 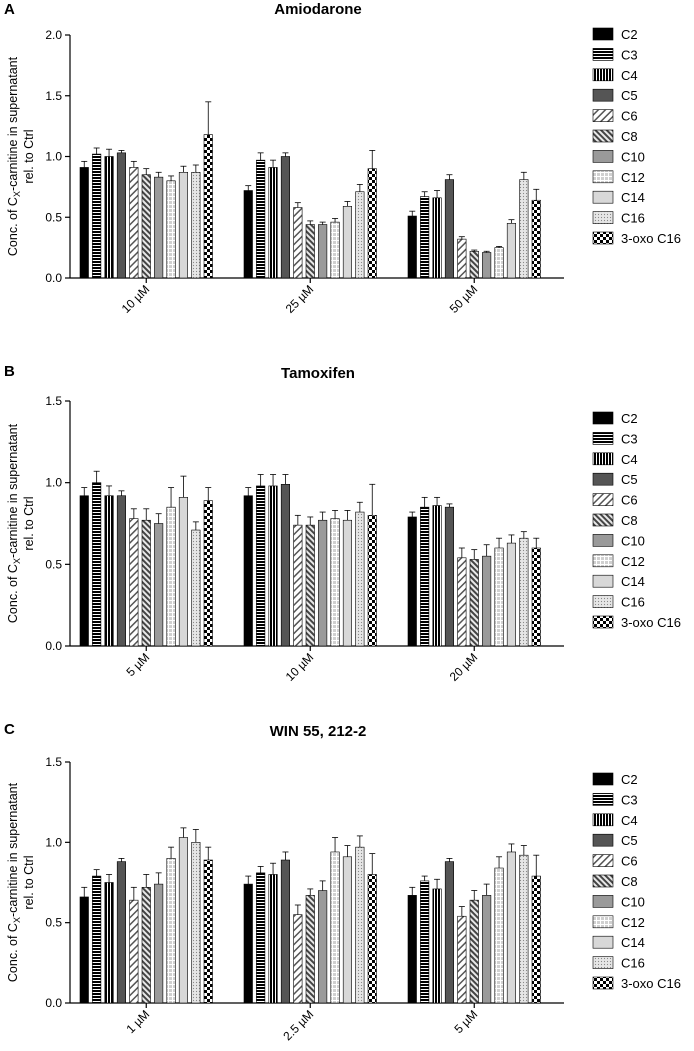 What do you see at coordinates (298, 1025) in the screenshot?
I see `x-tick-label: 2.5 µM` at bounding box center [298, 1025].